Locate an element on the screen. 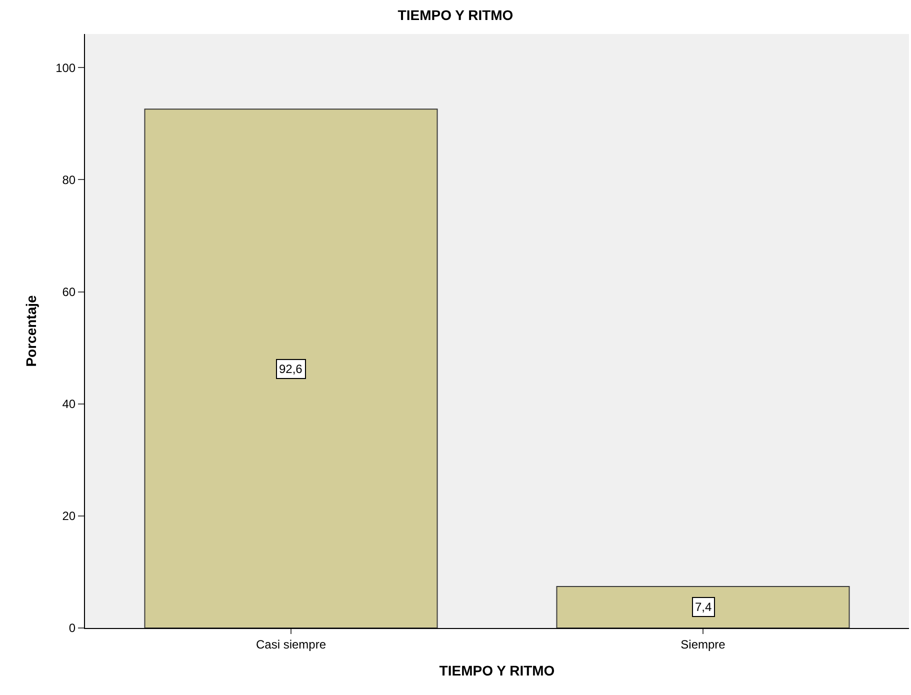 The image size is (911, 695). chart-title: TIEMPO Y RITMO is located at coordinates (456, 15).